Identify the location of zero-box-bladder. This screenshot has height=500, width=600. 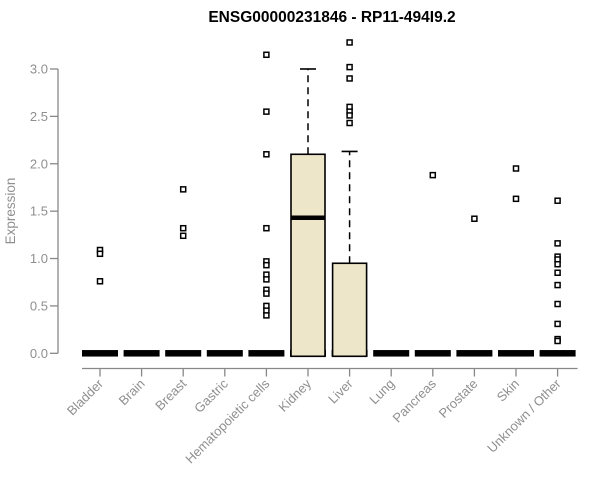
(100, 353).